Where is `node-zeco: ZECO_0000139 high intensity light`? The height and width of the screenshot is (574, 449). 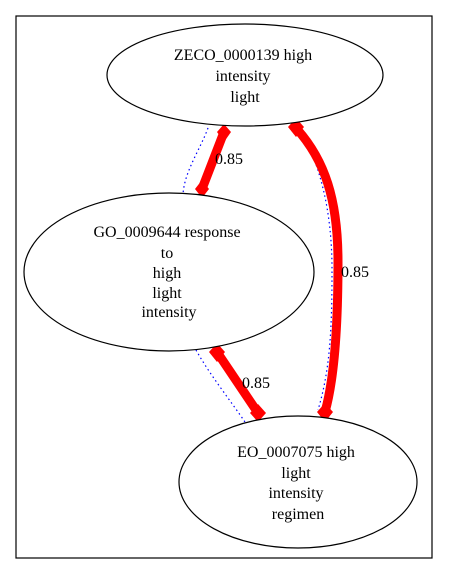 node-zeco: ZECO_0000139 high intensity light is located at coordinates (245, 75).